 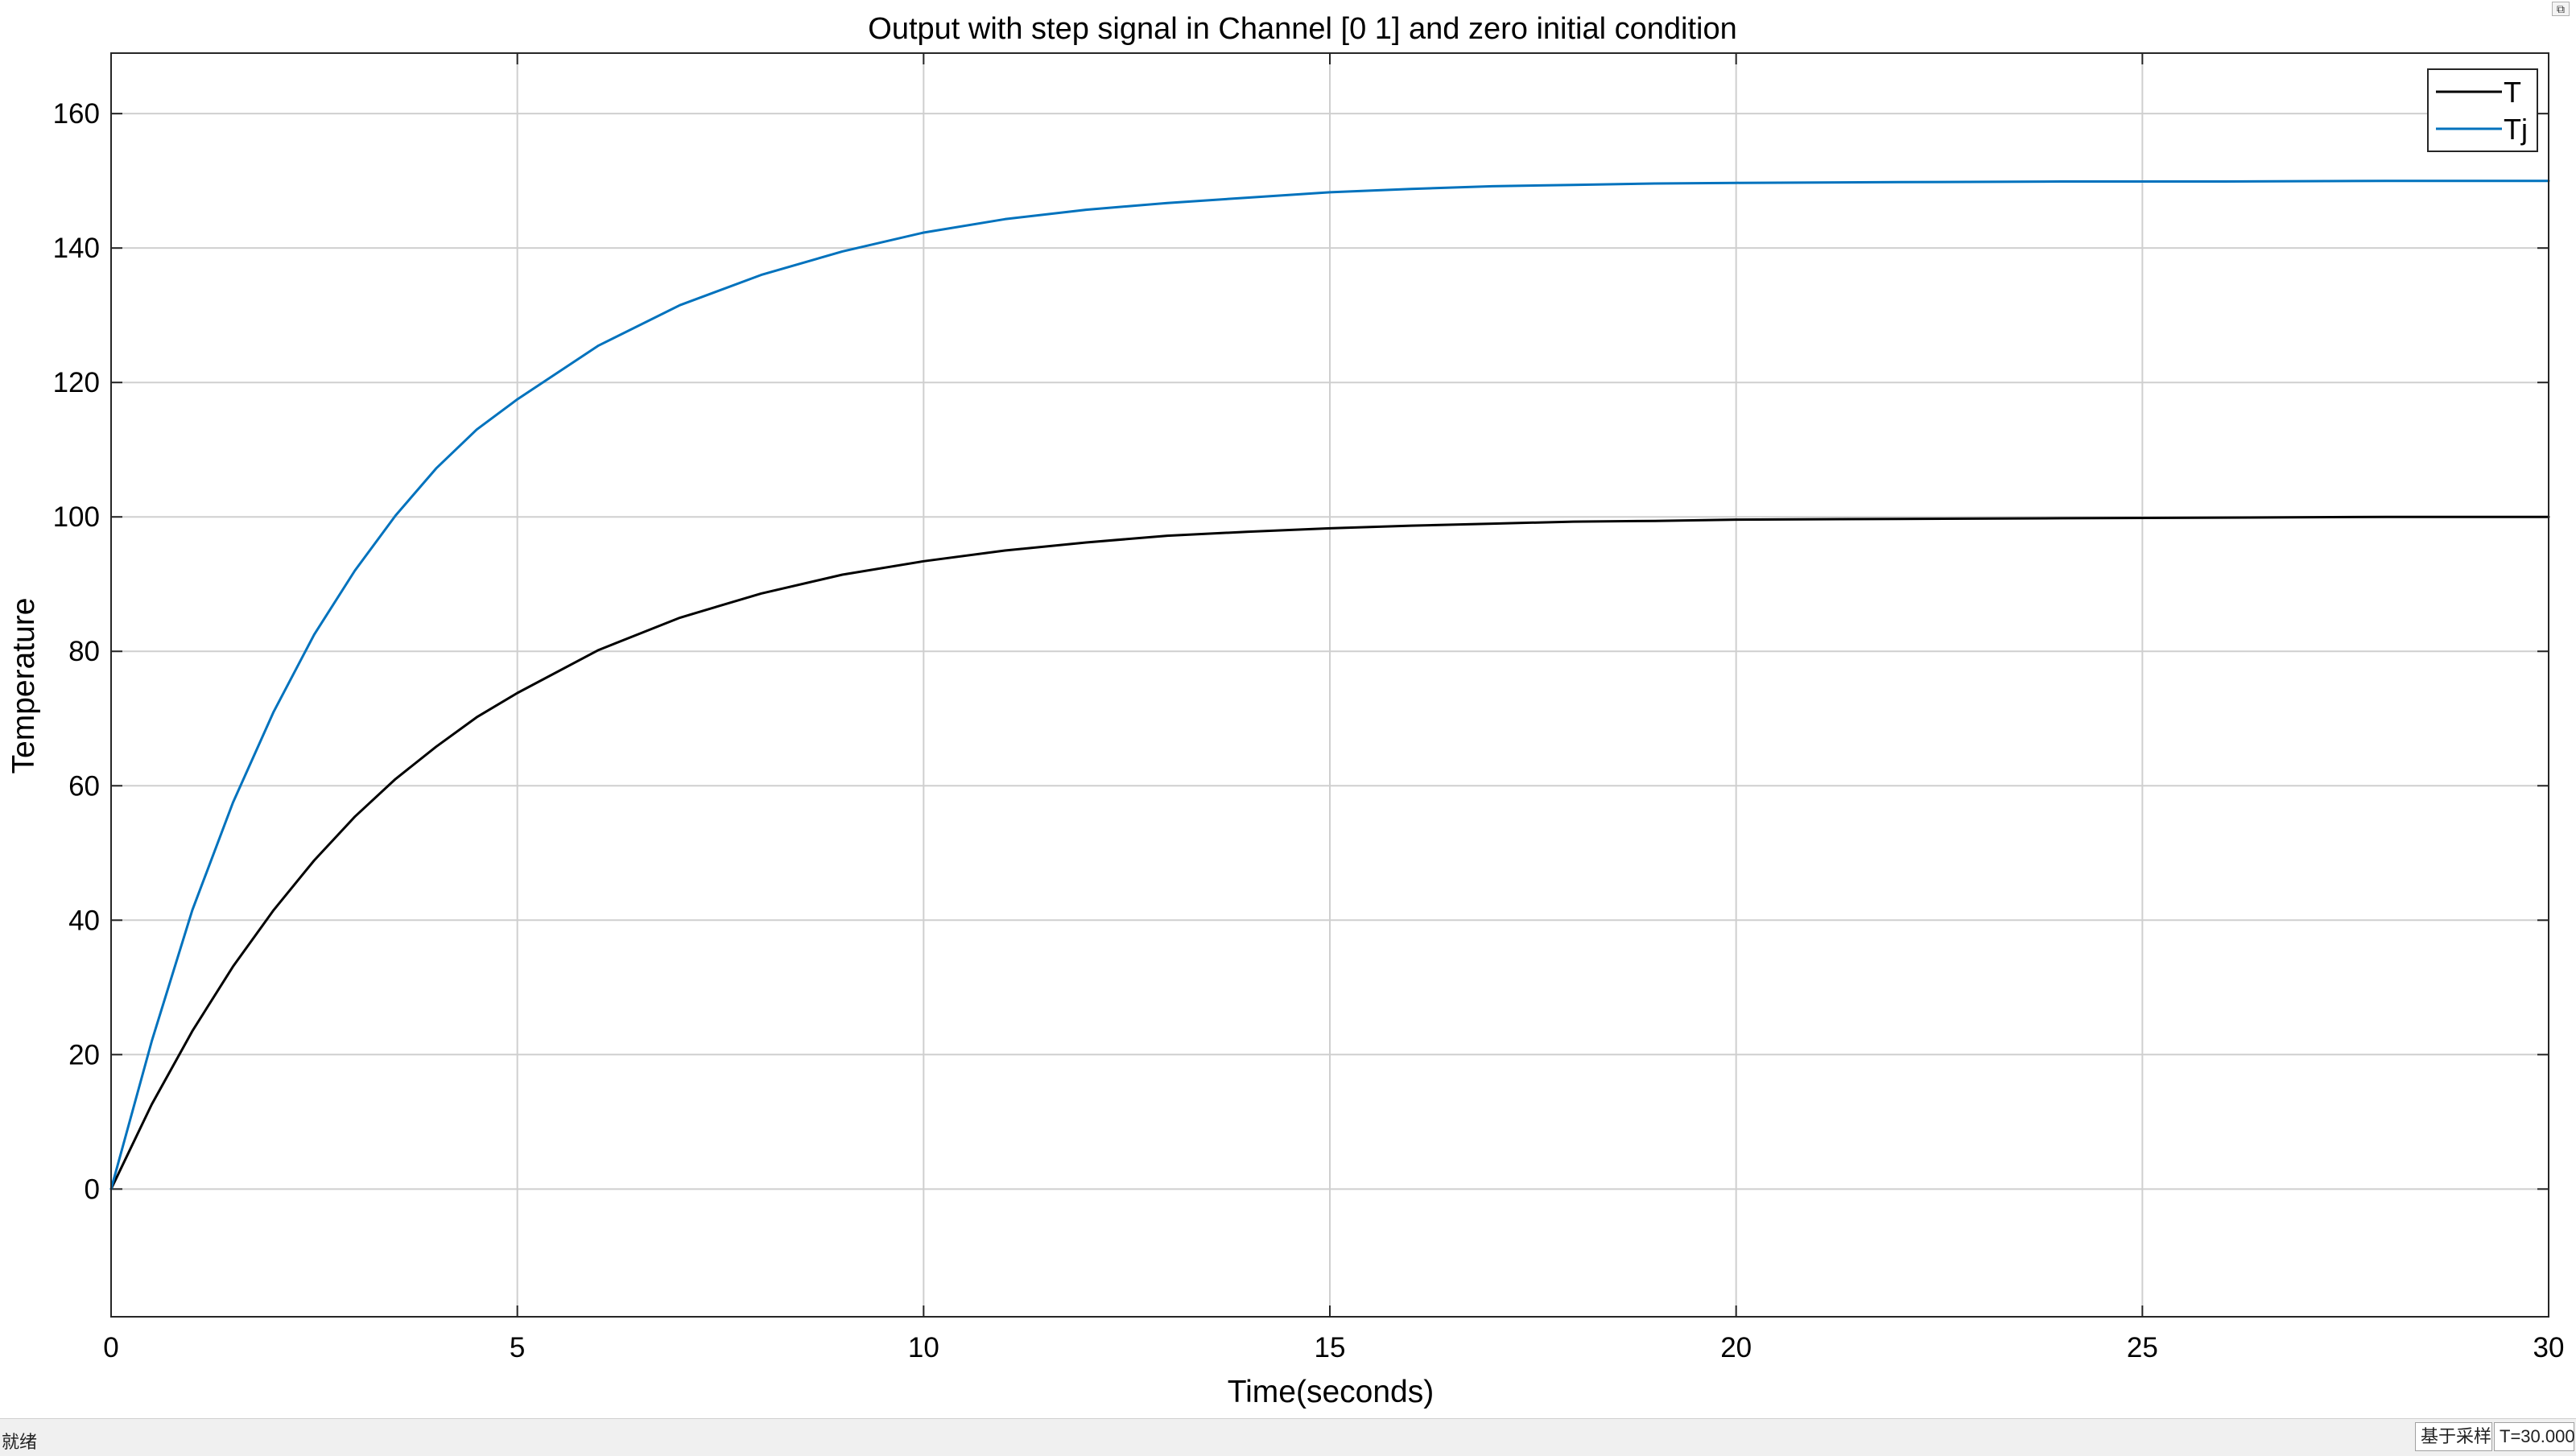 I want to click on x-tick-label: 5, so click(x=517, y=1347).